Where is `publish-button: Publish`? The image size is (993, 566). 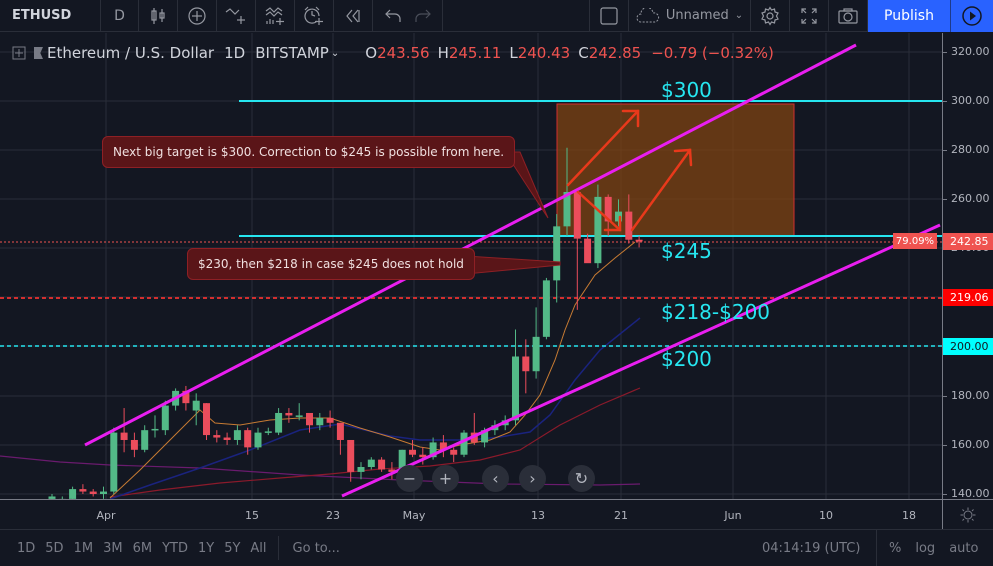 publish-button: Publish is located at coordinates (909, 16).